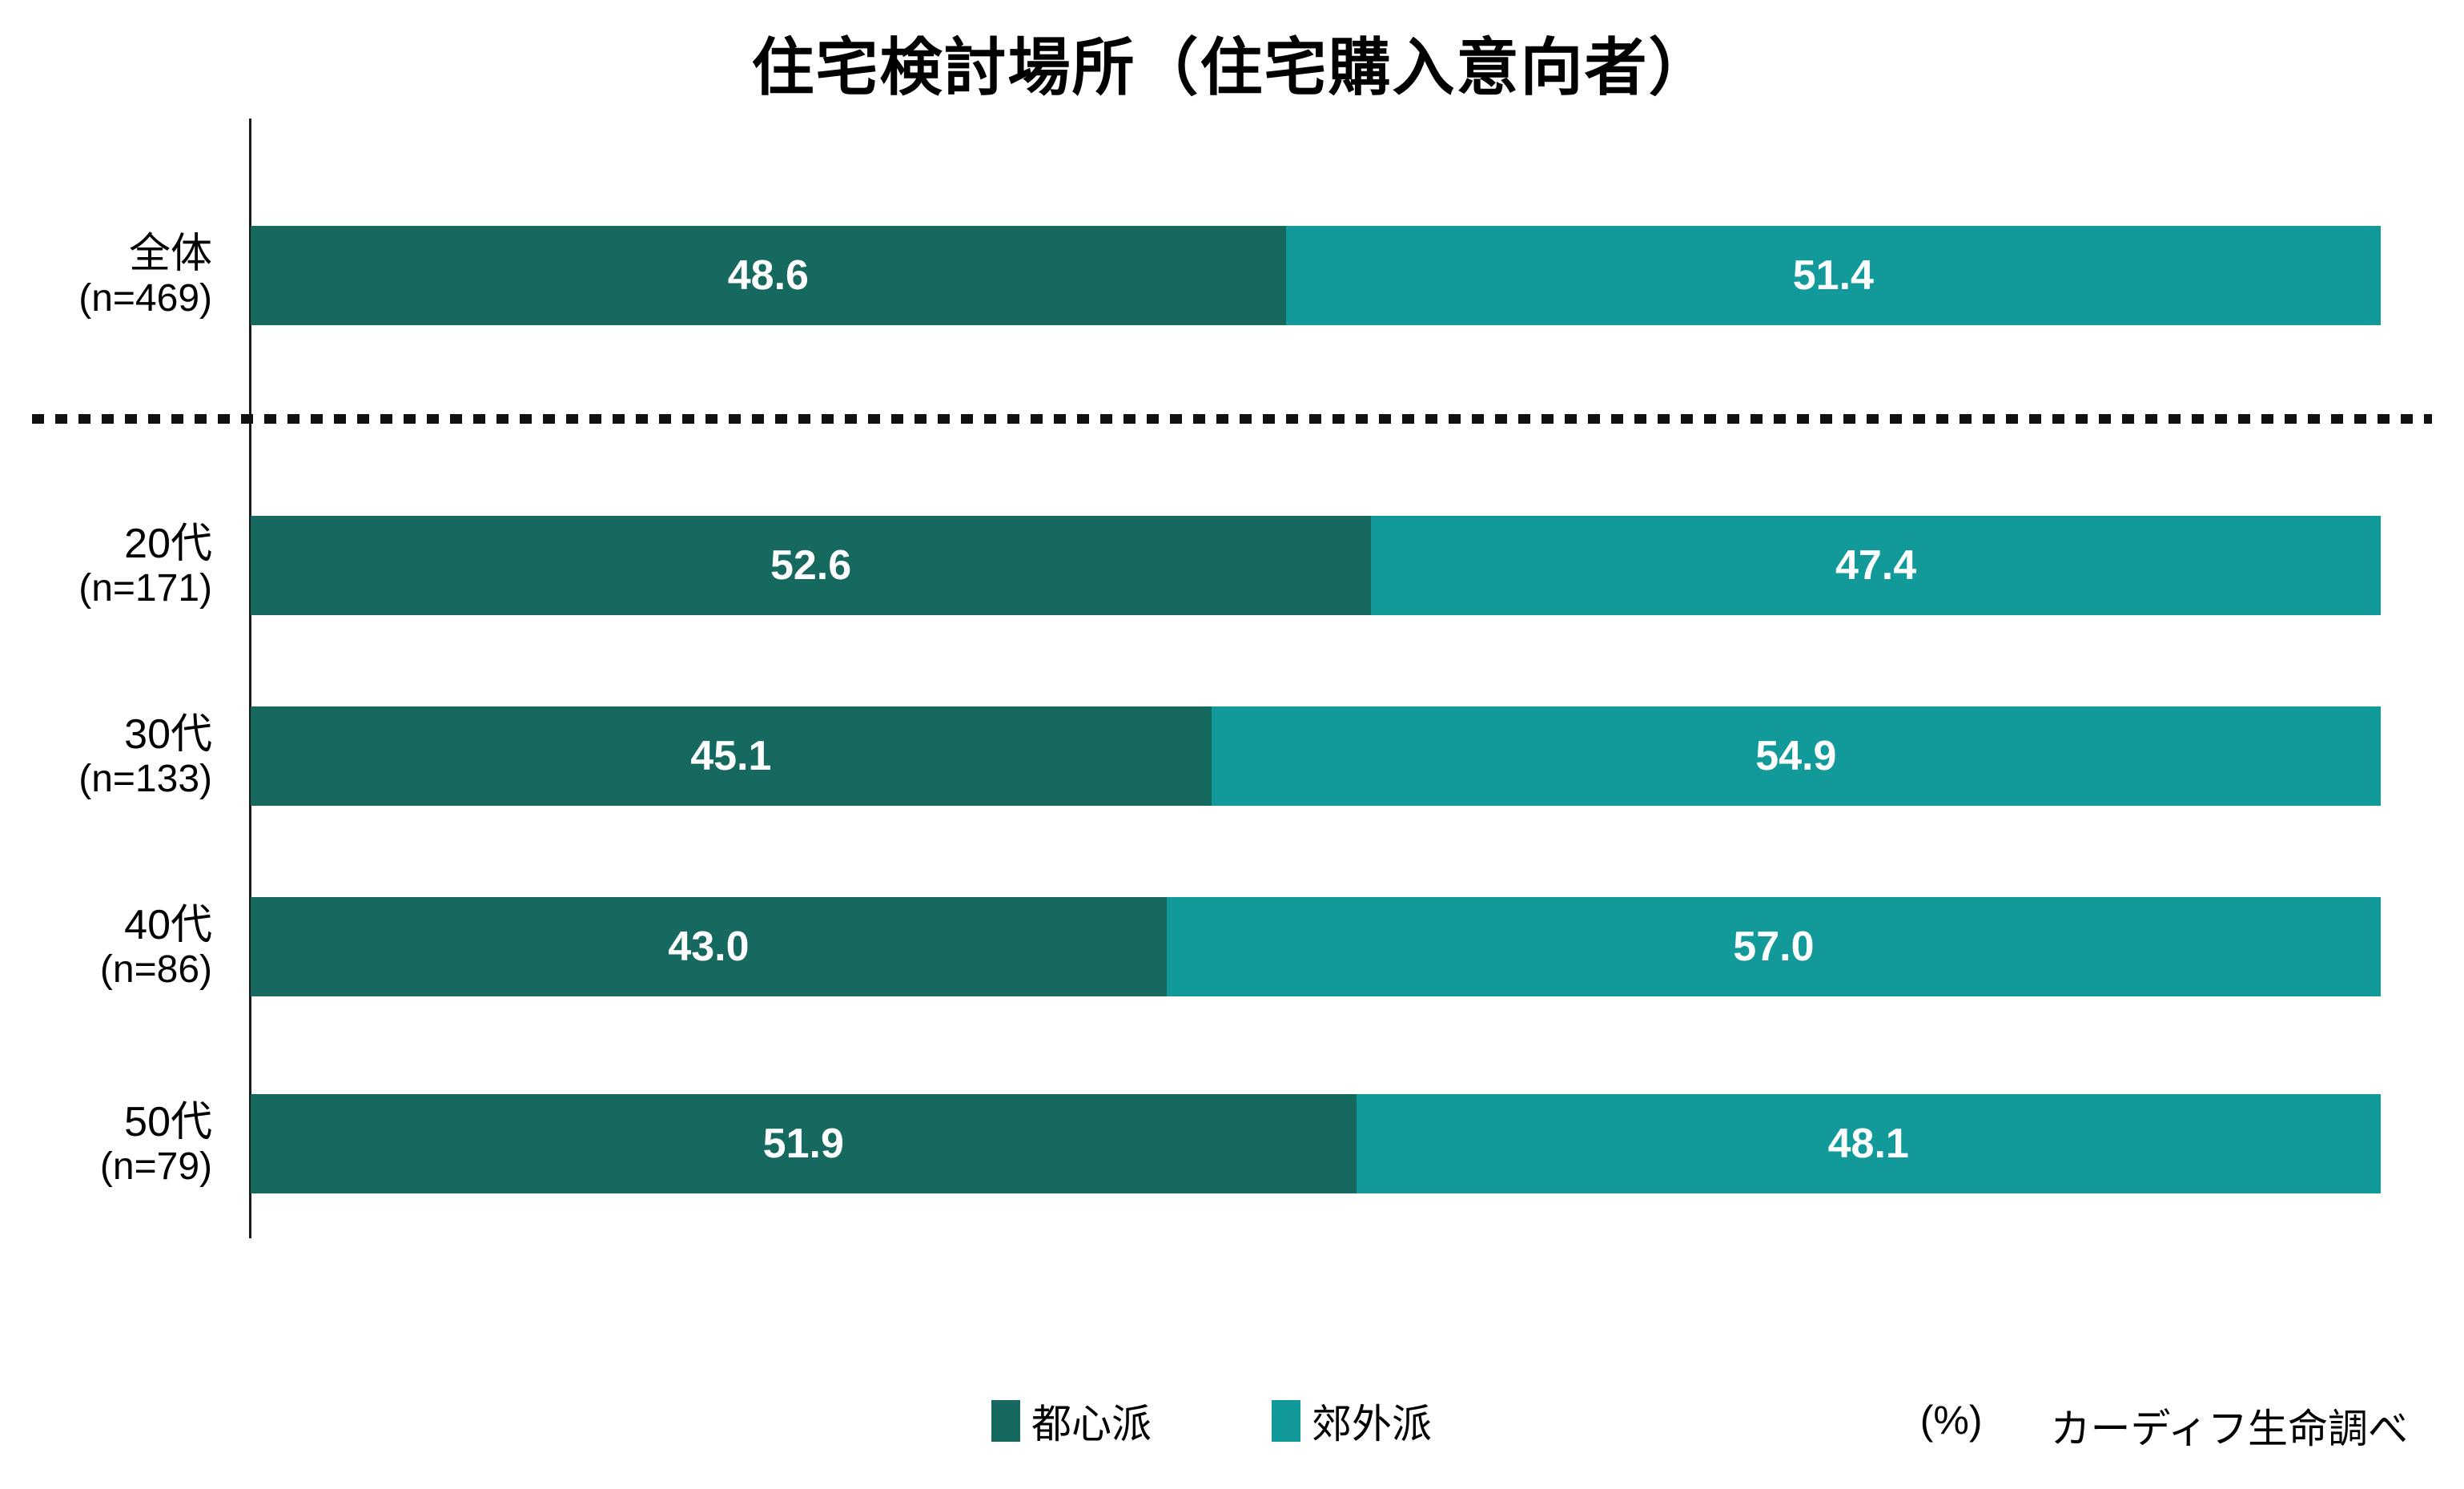 This screenshot has width=2464, height=1489. What do you see at coordinates (168, 925) in the screenshot?
I see `category-name: 40代` at bounding box center [168, 925].